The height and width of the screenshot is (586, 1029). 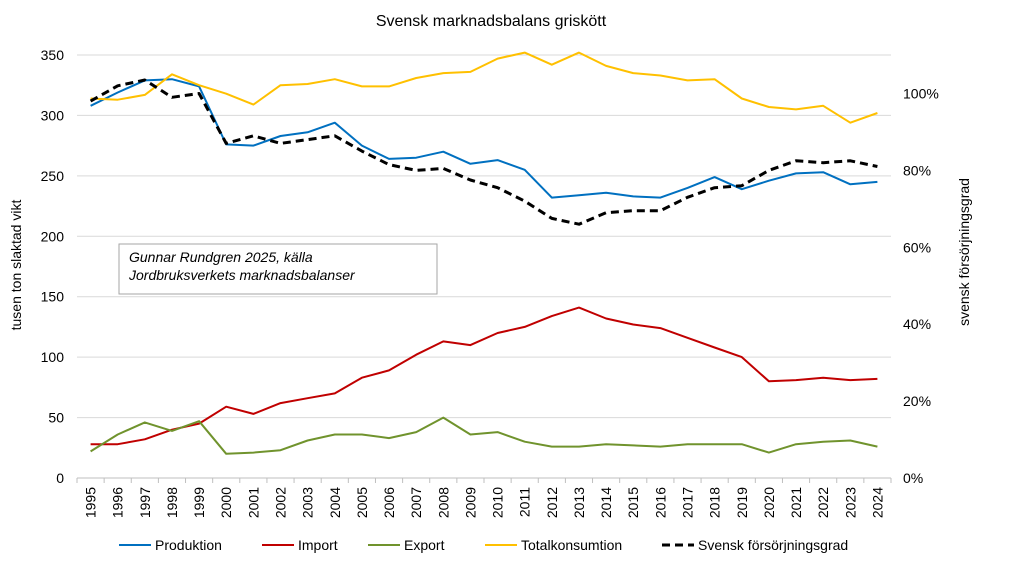 I want to click on left-axis-label: tusen ton slaktad vikt, so click(x=16, y=265).